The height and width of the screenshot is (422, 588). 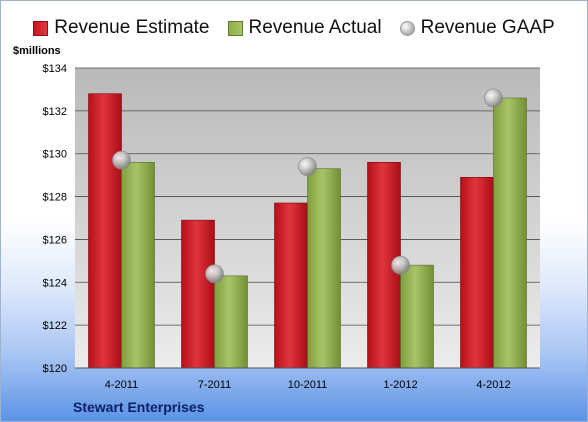 What do you see at coordinates (55, 326) in the screenshot?
I see `y-tick-label: $122` at bounding box center [55, 326].